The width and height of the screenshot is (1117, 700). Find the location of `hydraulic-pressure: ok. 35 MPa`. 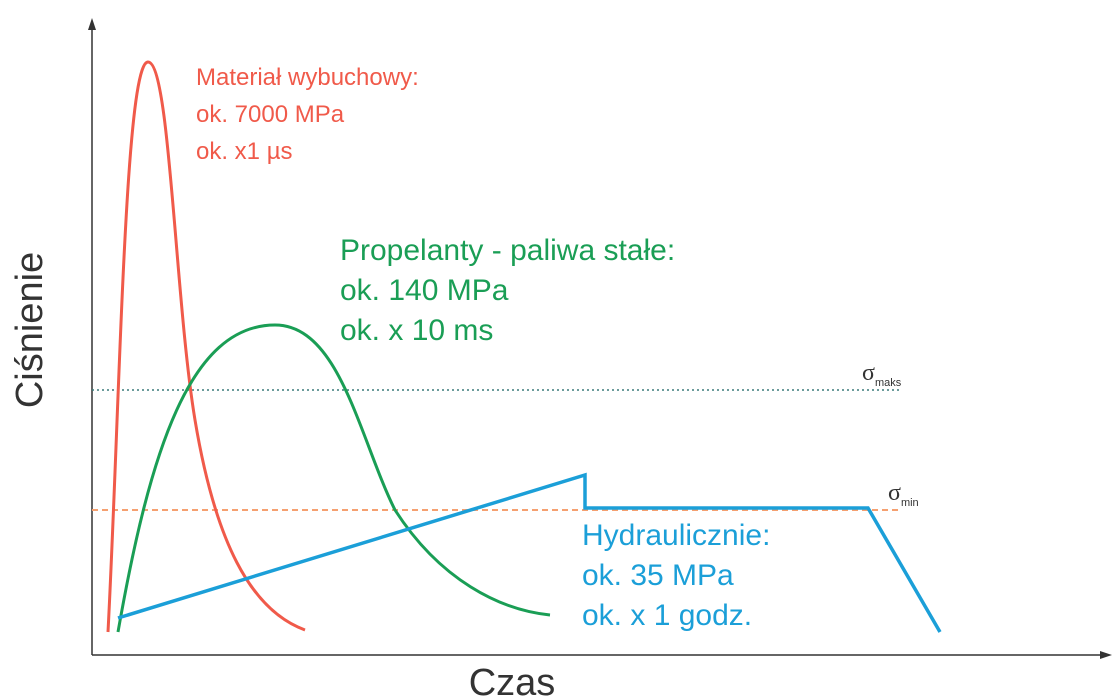

hydraulic-pressure: ok. 35 MPa is located at coordinates (658, 575).